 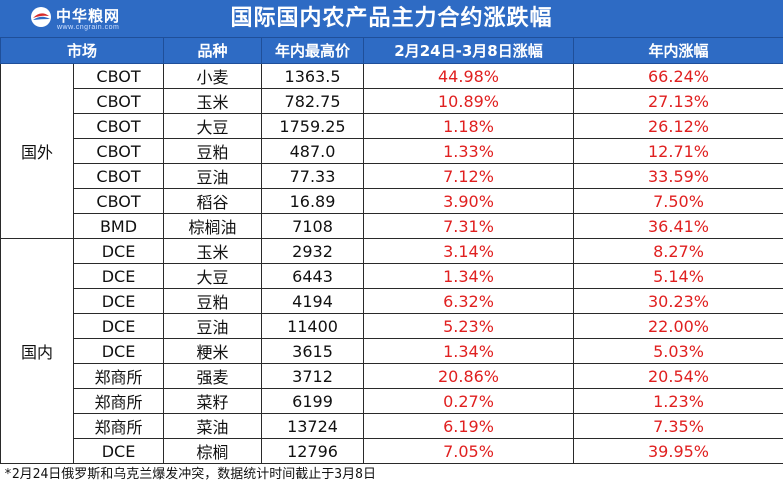 I want to click on region-cell: 国内, so click(x=37, y=351).